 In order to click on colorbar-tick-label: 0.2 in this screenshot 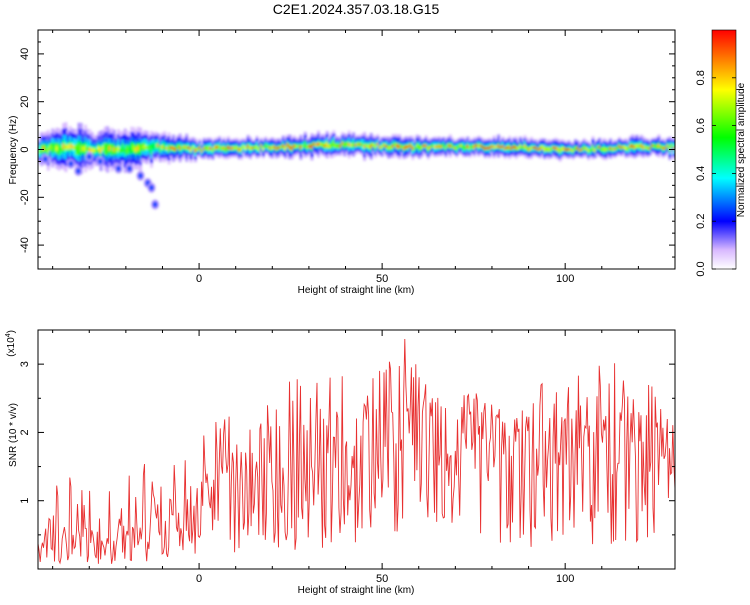, I will do `click(701, 221)`.